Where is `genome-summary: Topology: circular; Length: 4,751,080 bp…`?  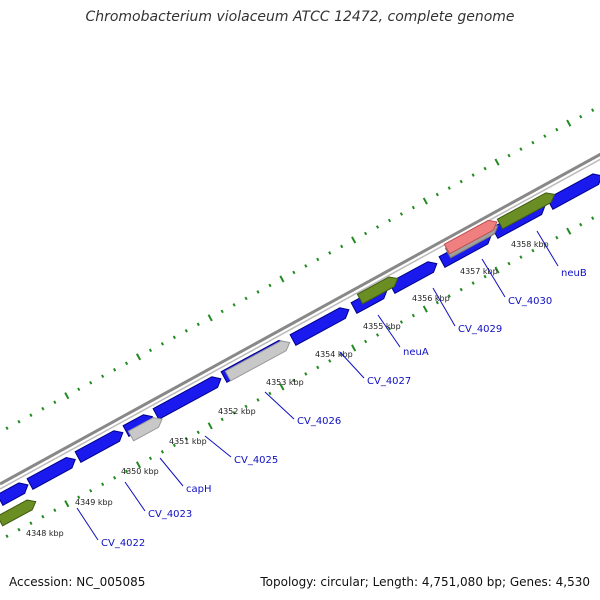
genome-summary: Topology: circular; Length: 4,751,080 bp… is located at coordinates (425, 582).